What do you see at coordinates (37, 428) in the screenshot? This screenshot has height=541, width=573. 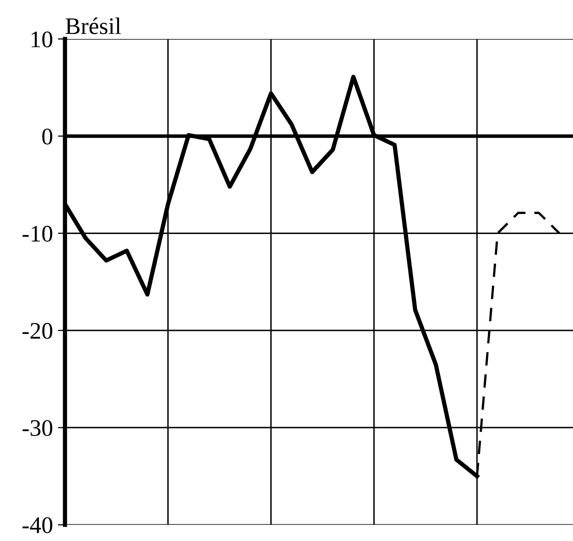 I see `y-tick-label: -30` at bounding box center [37, 428].